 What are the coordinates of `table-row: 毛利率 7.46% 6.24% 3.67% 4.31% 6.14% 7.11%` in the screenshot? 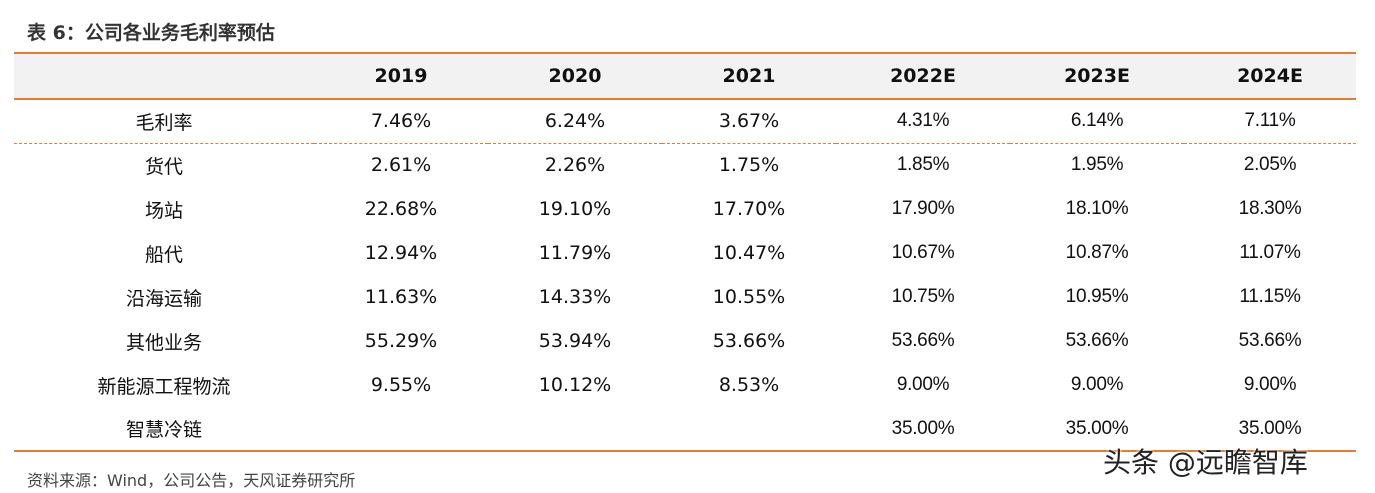 It's located at (685, 121).